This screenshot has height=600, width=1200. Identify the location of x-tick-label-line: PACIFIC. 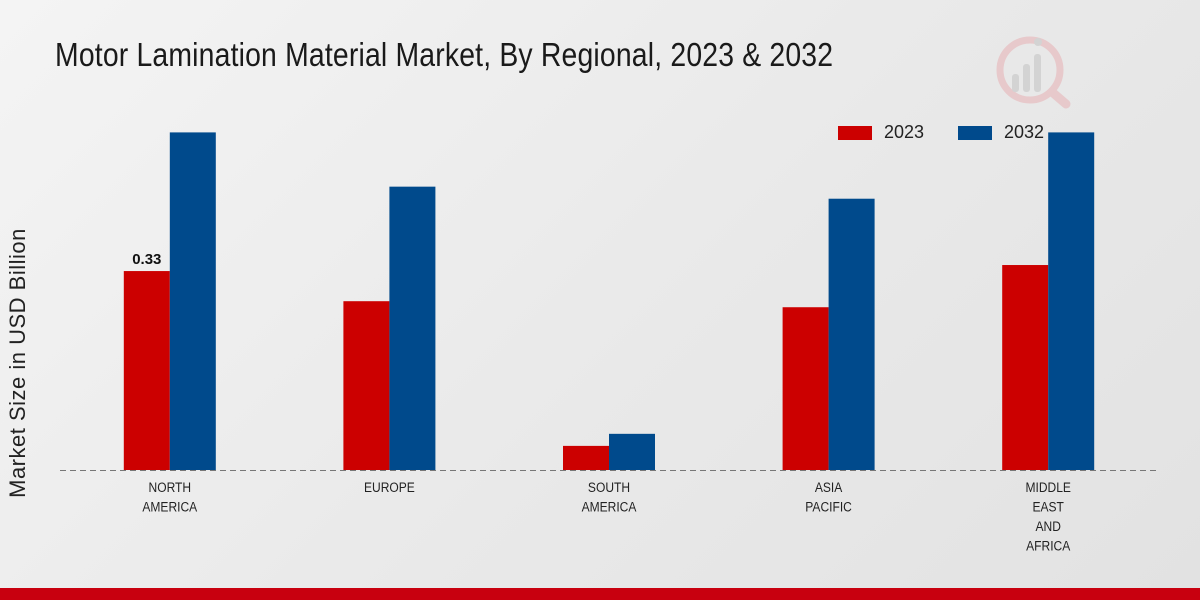
(828, 507).